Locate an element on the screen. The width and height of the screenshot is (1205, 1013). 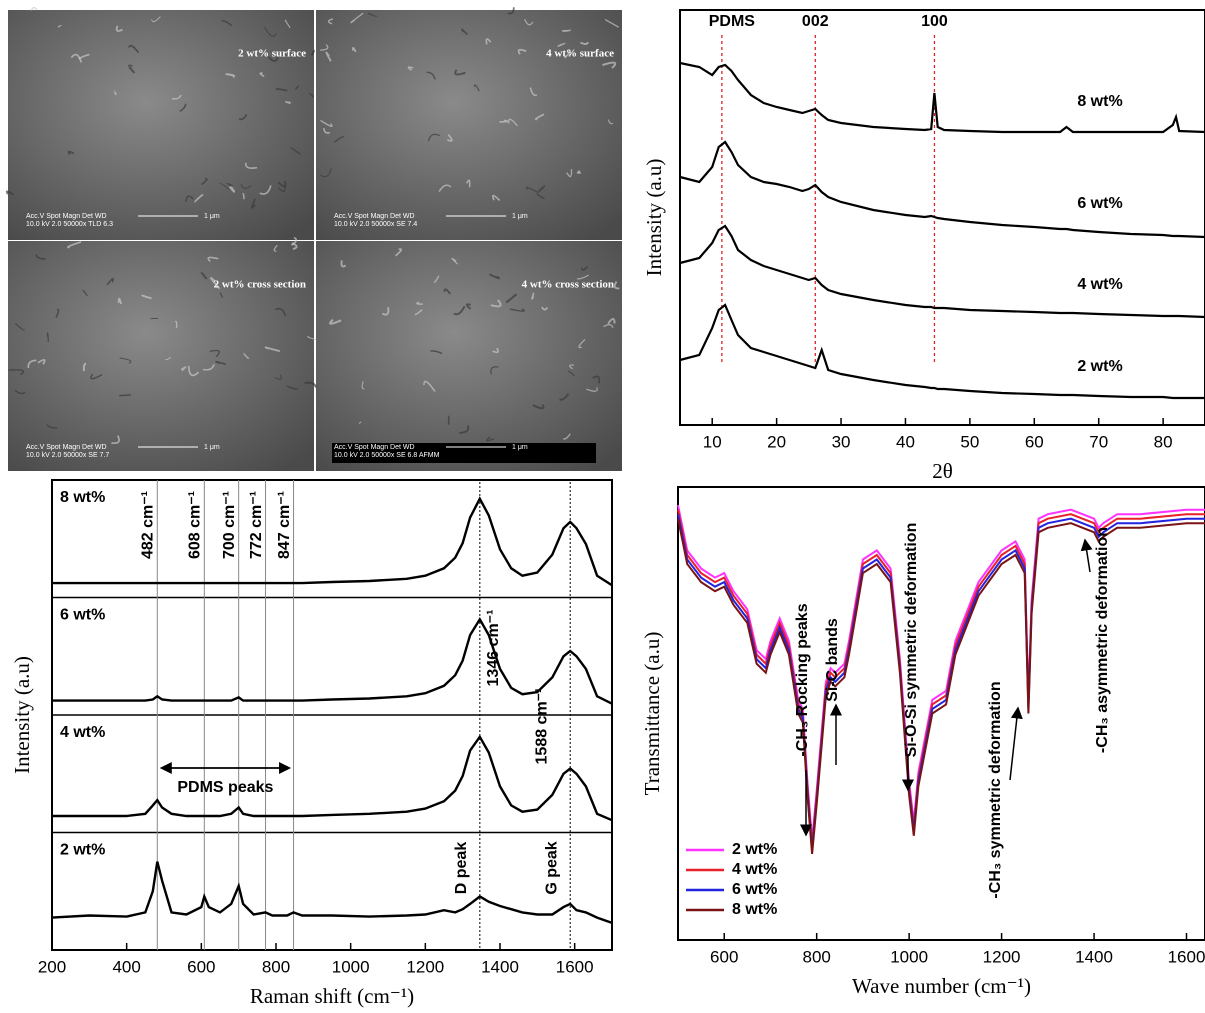
x-tick-label: 1200 is located at coordinates (425, 966).